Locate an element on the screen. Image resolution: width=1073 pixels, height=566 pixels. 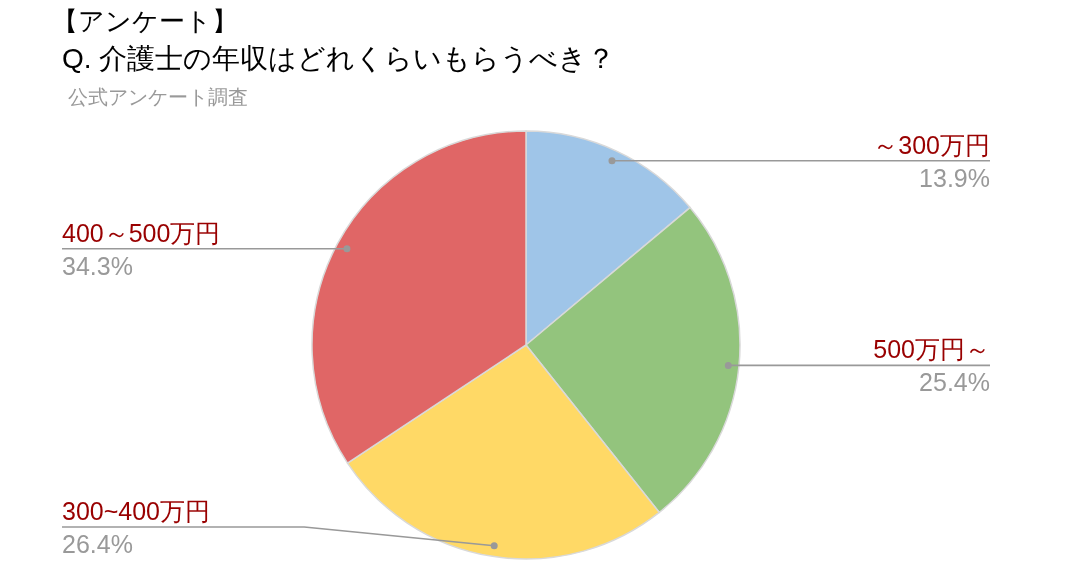
subtitle: 公式アンケート調査 is located at coordinates (158, 97).